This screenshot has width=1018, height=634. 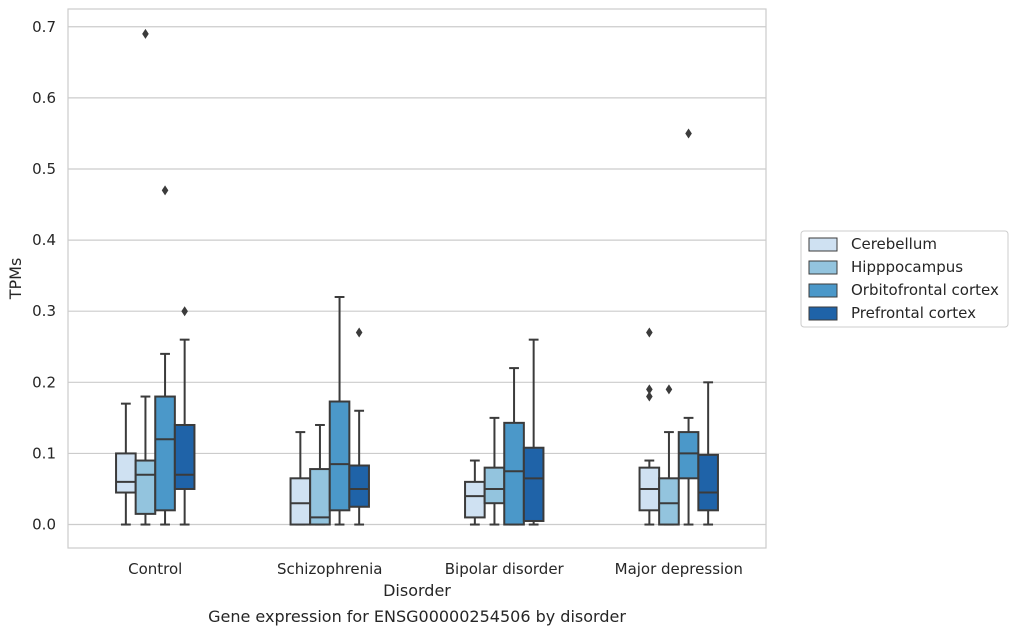 What do you see at coordinates (155, 569) in the screenshot?
I see `x-tick-label: Control` at bounding box center [155, 569].